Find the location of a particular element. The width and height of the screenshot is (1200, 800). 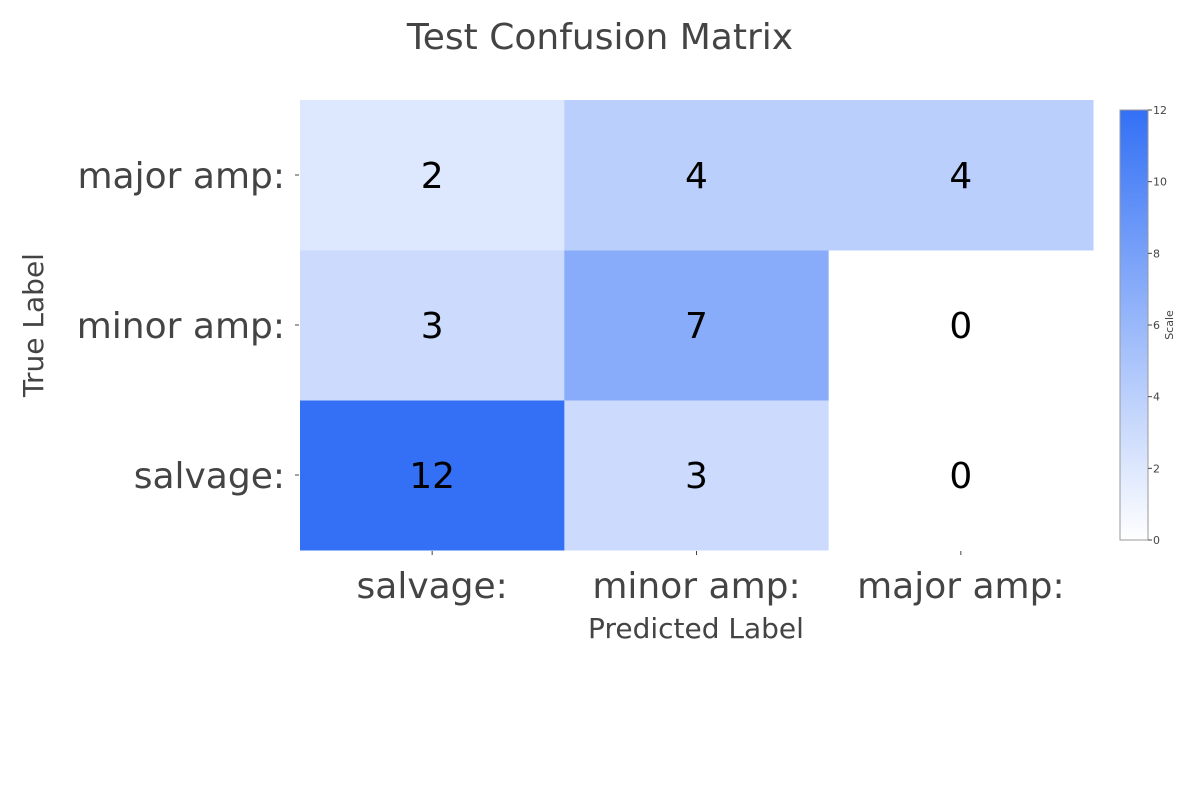

colorbar-tick-label: 12 is located at coordinates (1160, 110).